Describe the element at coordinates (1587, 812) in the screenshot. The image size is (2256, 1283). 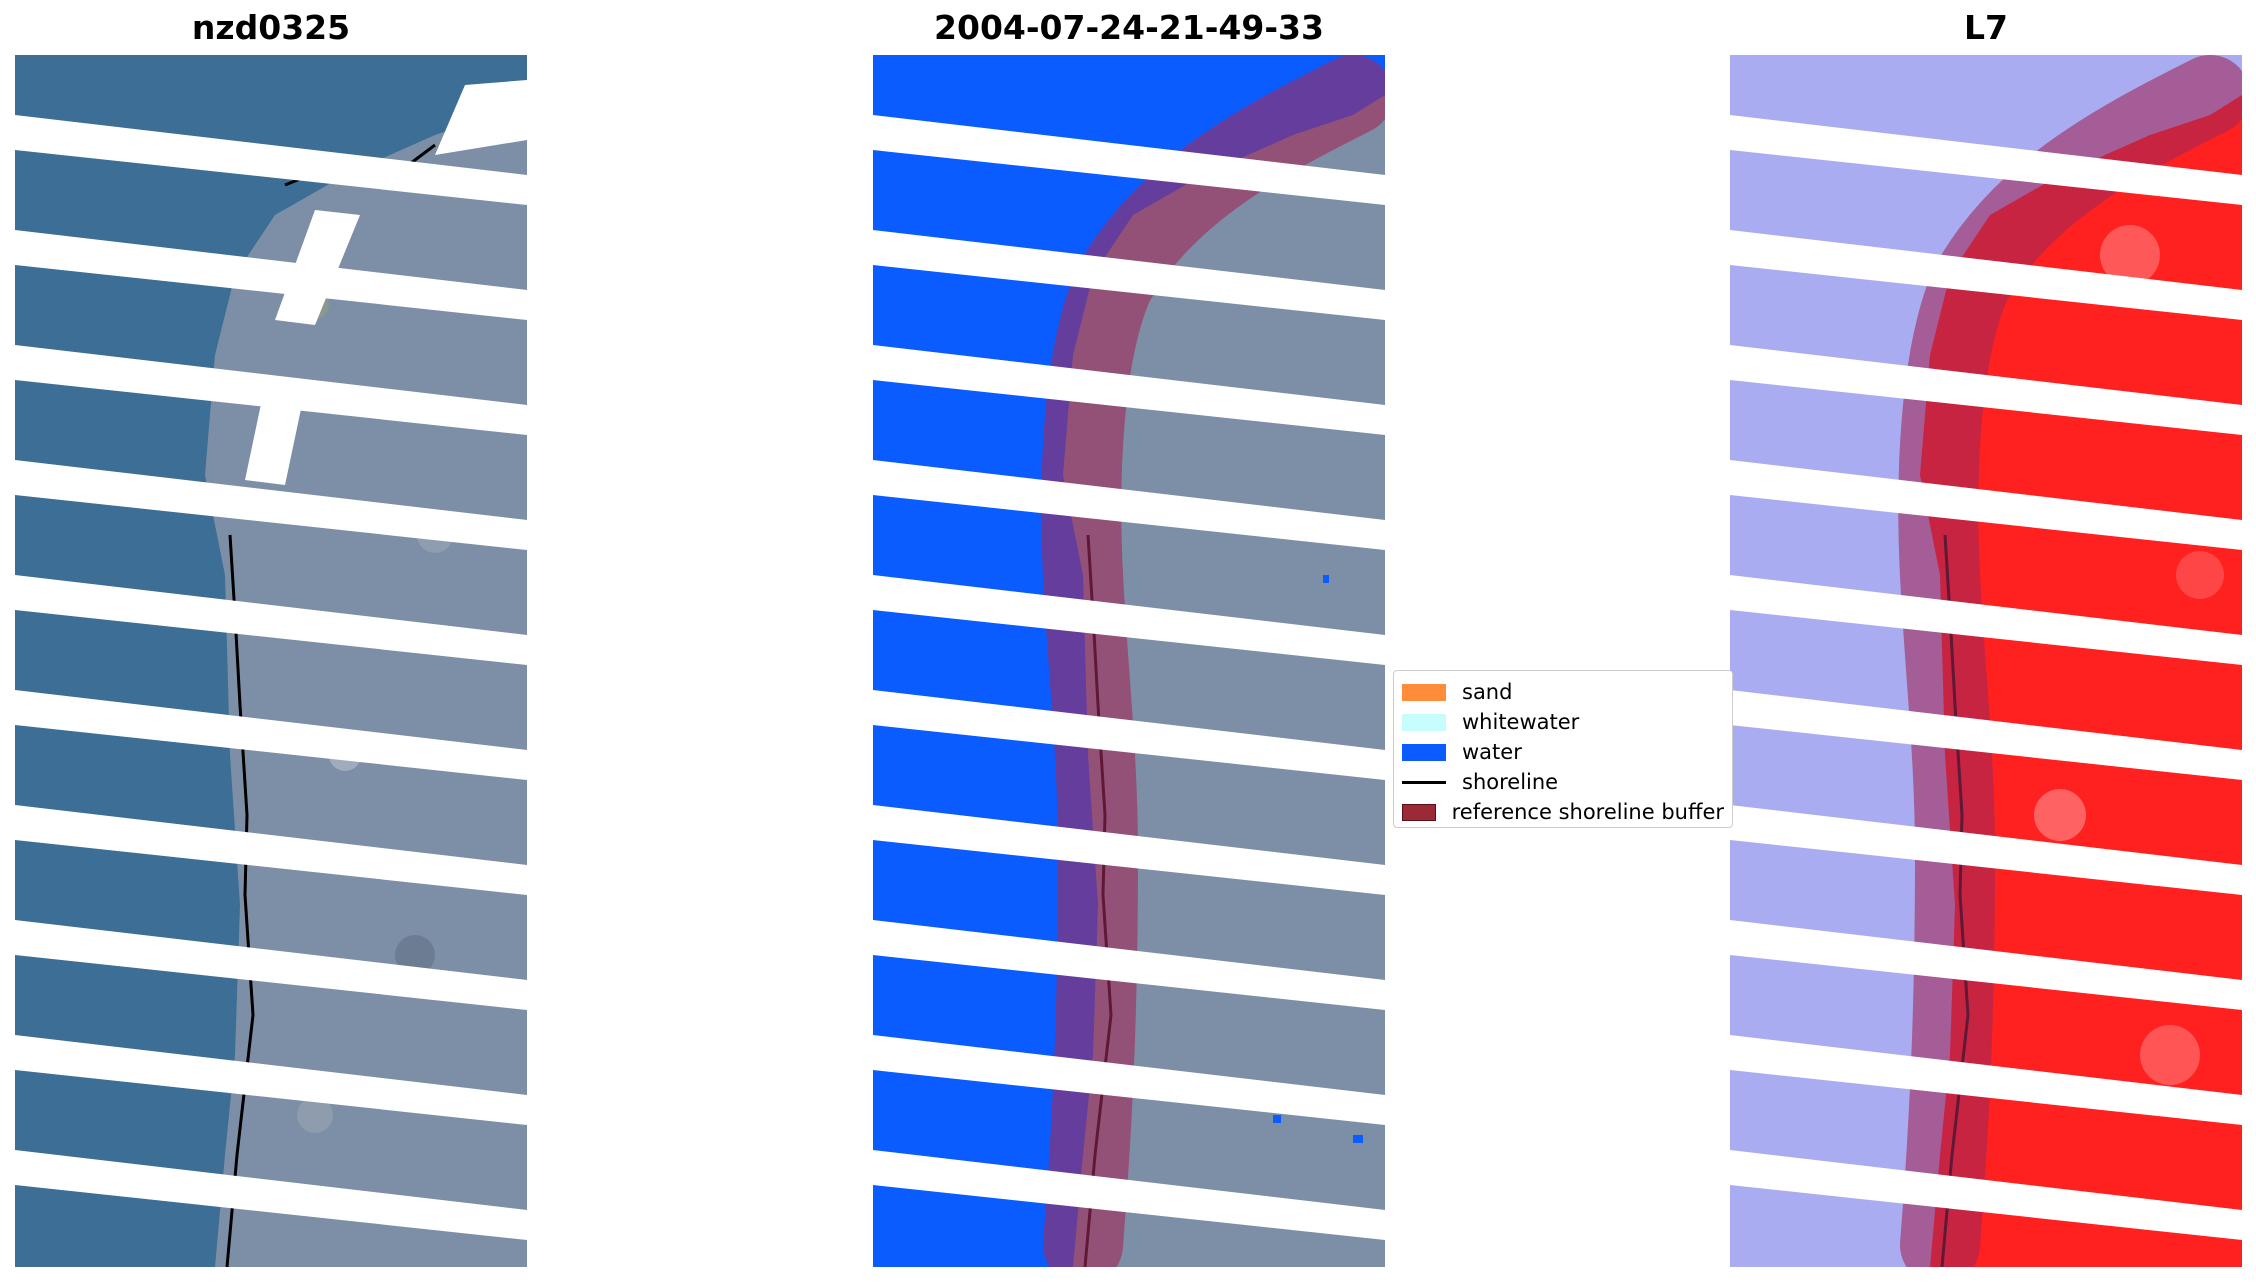
I see `legend-label: reference shoreline buffer` at that location.